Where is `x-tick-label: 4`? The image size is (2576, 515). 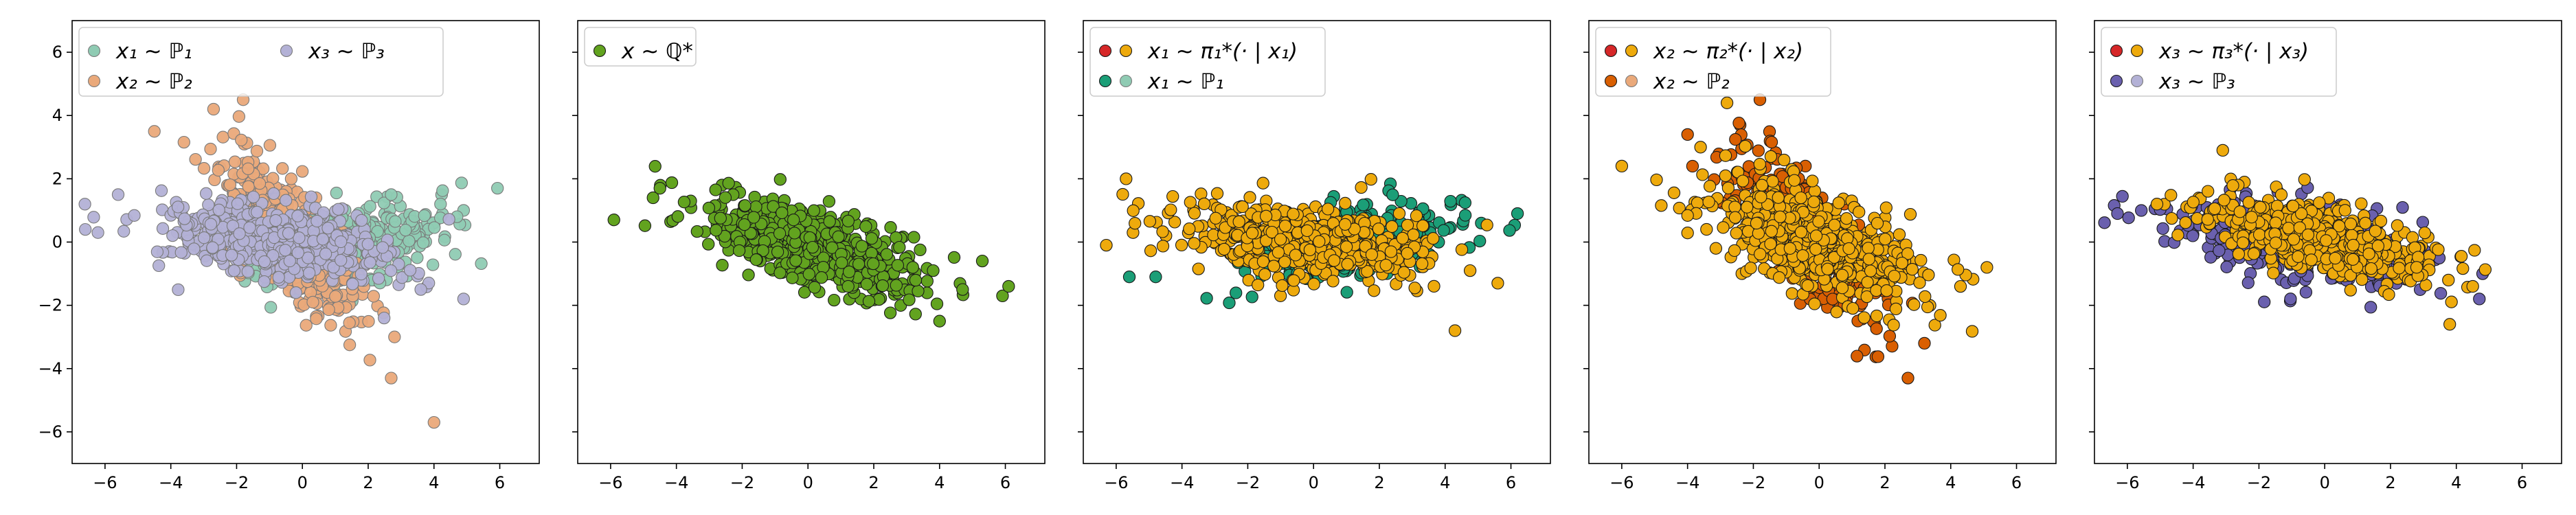 x-tick-label: 4 is located at coordinates (1950, 482).